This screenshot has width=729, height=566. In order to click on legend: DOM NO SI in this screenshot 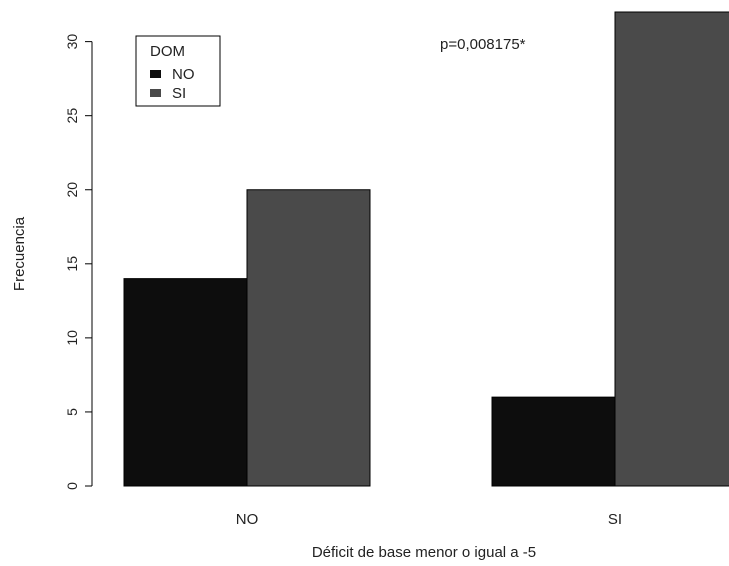, I will do `click(178, 71)`.